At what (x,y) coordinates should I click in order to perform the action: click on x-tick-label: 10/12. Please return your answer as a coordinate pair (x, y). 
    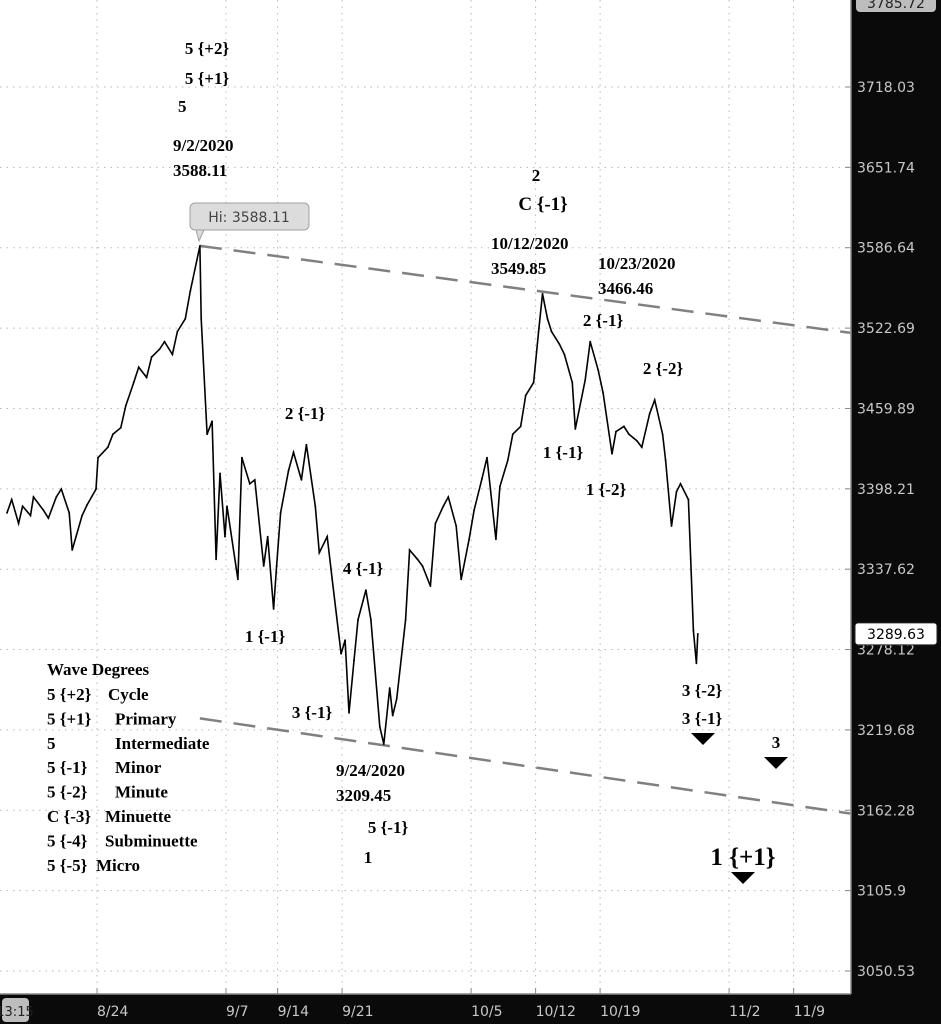
    Looking at the image, I should click on (556, 1012).